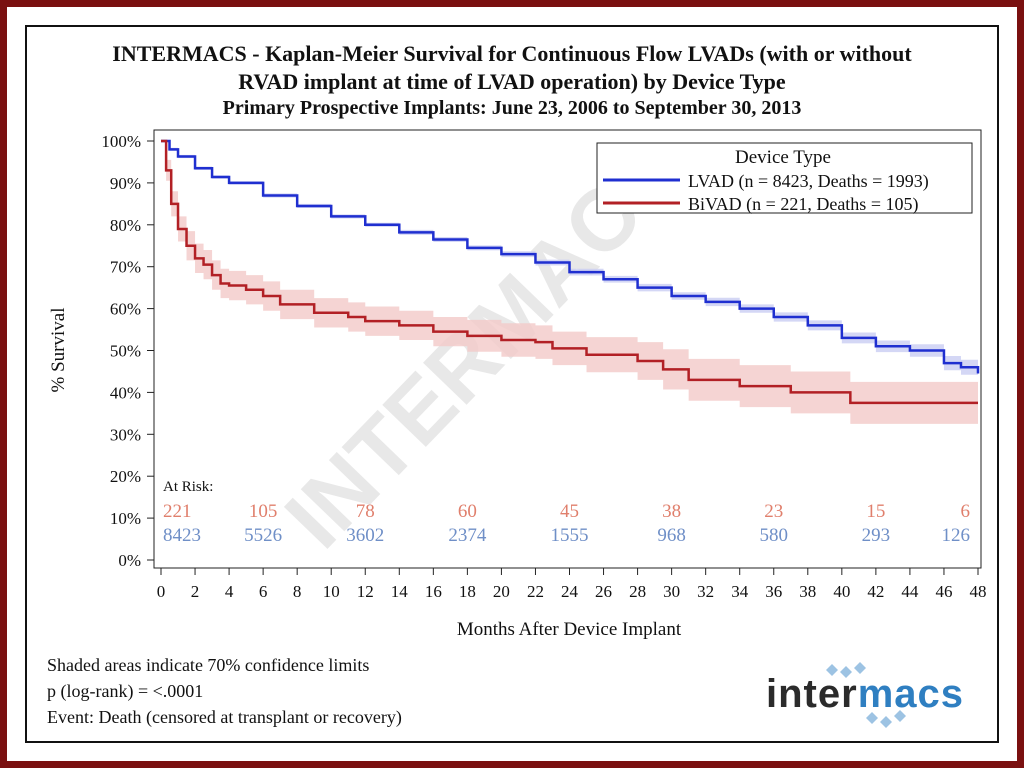 The image size is (1024, 768). I want to click on logo-chevrons-icon, so click(866, 695).